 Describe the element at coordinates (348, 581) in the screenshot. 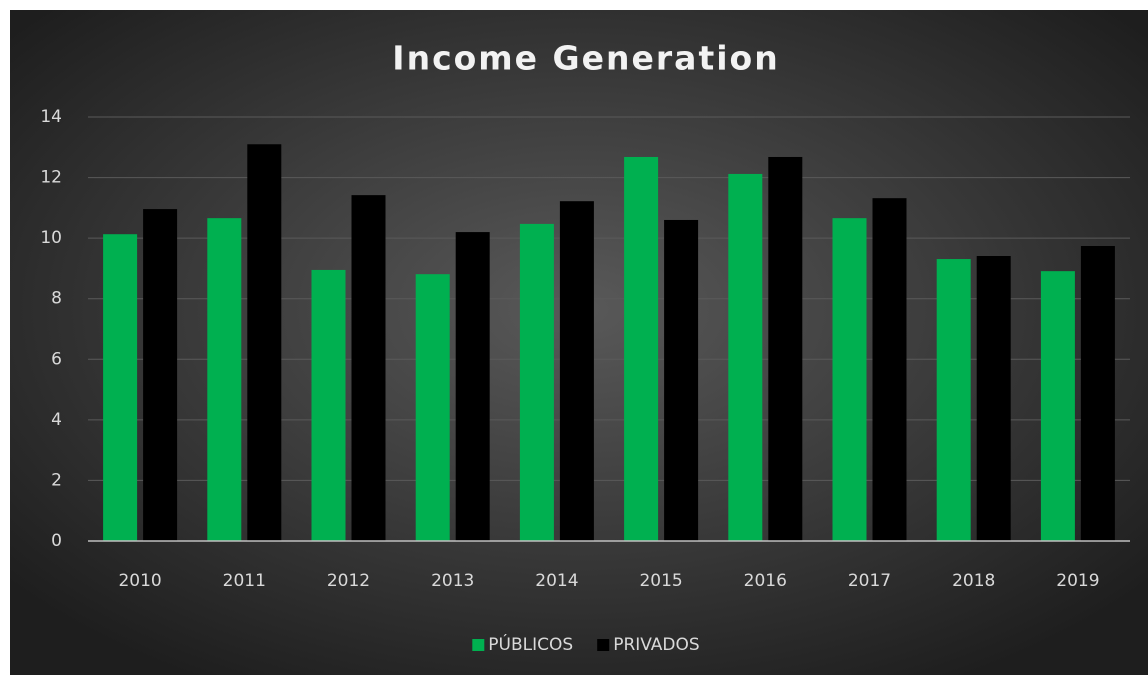

I see `x-tick-label: 2012` at that location.